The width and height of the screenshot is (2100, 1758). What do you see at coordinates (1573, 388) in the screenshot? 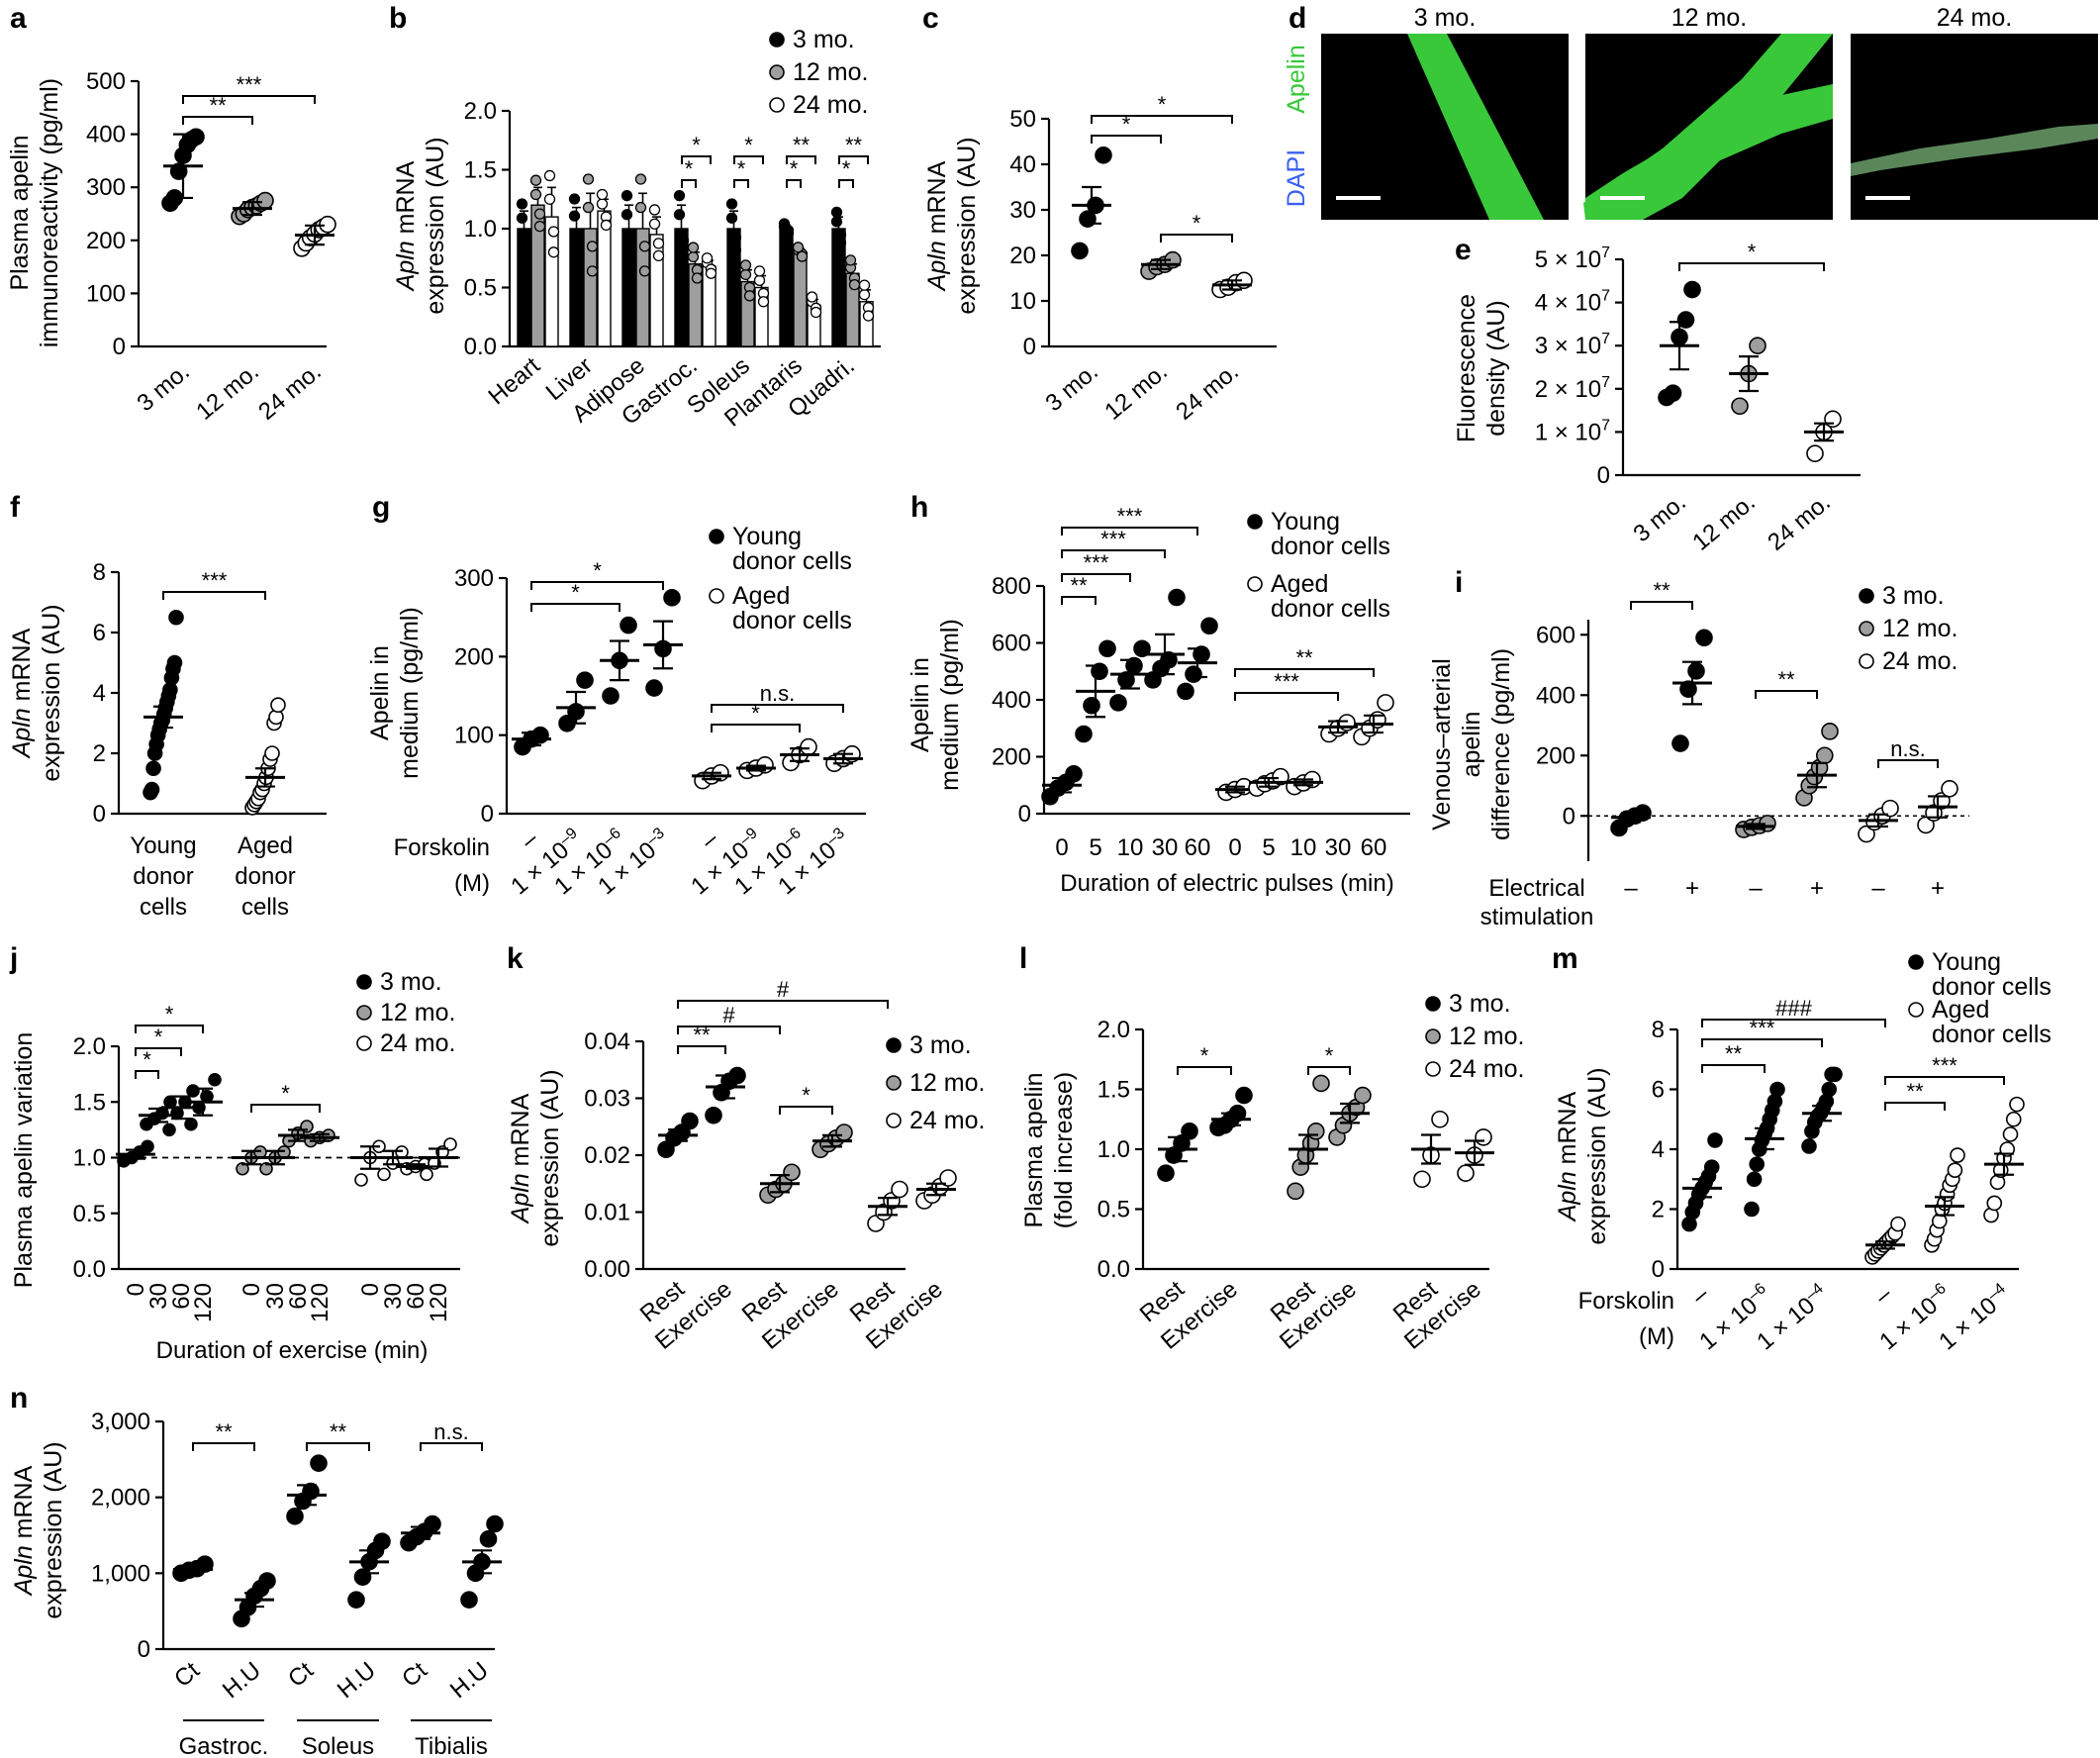
I see `y-tick-label: 2 × 10⁷` at bounding box center [1573, 388].